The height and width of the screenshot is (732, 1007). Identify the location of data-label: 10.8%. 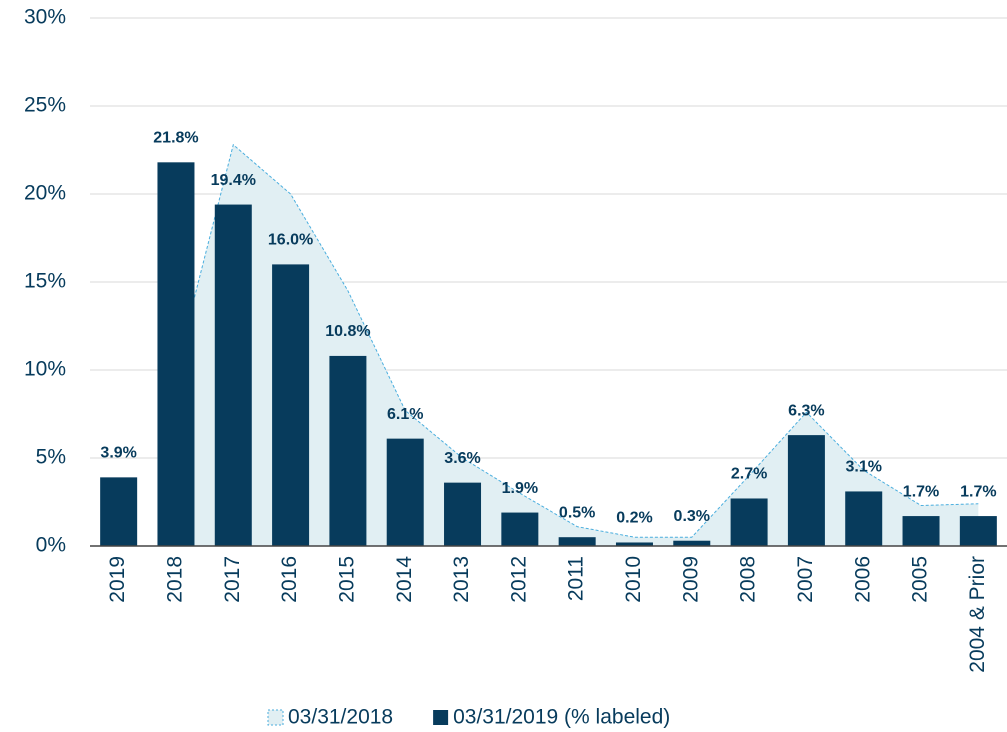
(347, 331).